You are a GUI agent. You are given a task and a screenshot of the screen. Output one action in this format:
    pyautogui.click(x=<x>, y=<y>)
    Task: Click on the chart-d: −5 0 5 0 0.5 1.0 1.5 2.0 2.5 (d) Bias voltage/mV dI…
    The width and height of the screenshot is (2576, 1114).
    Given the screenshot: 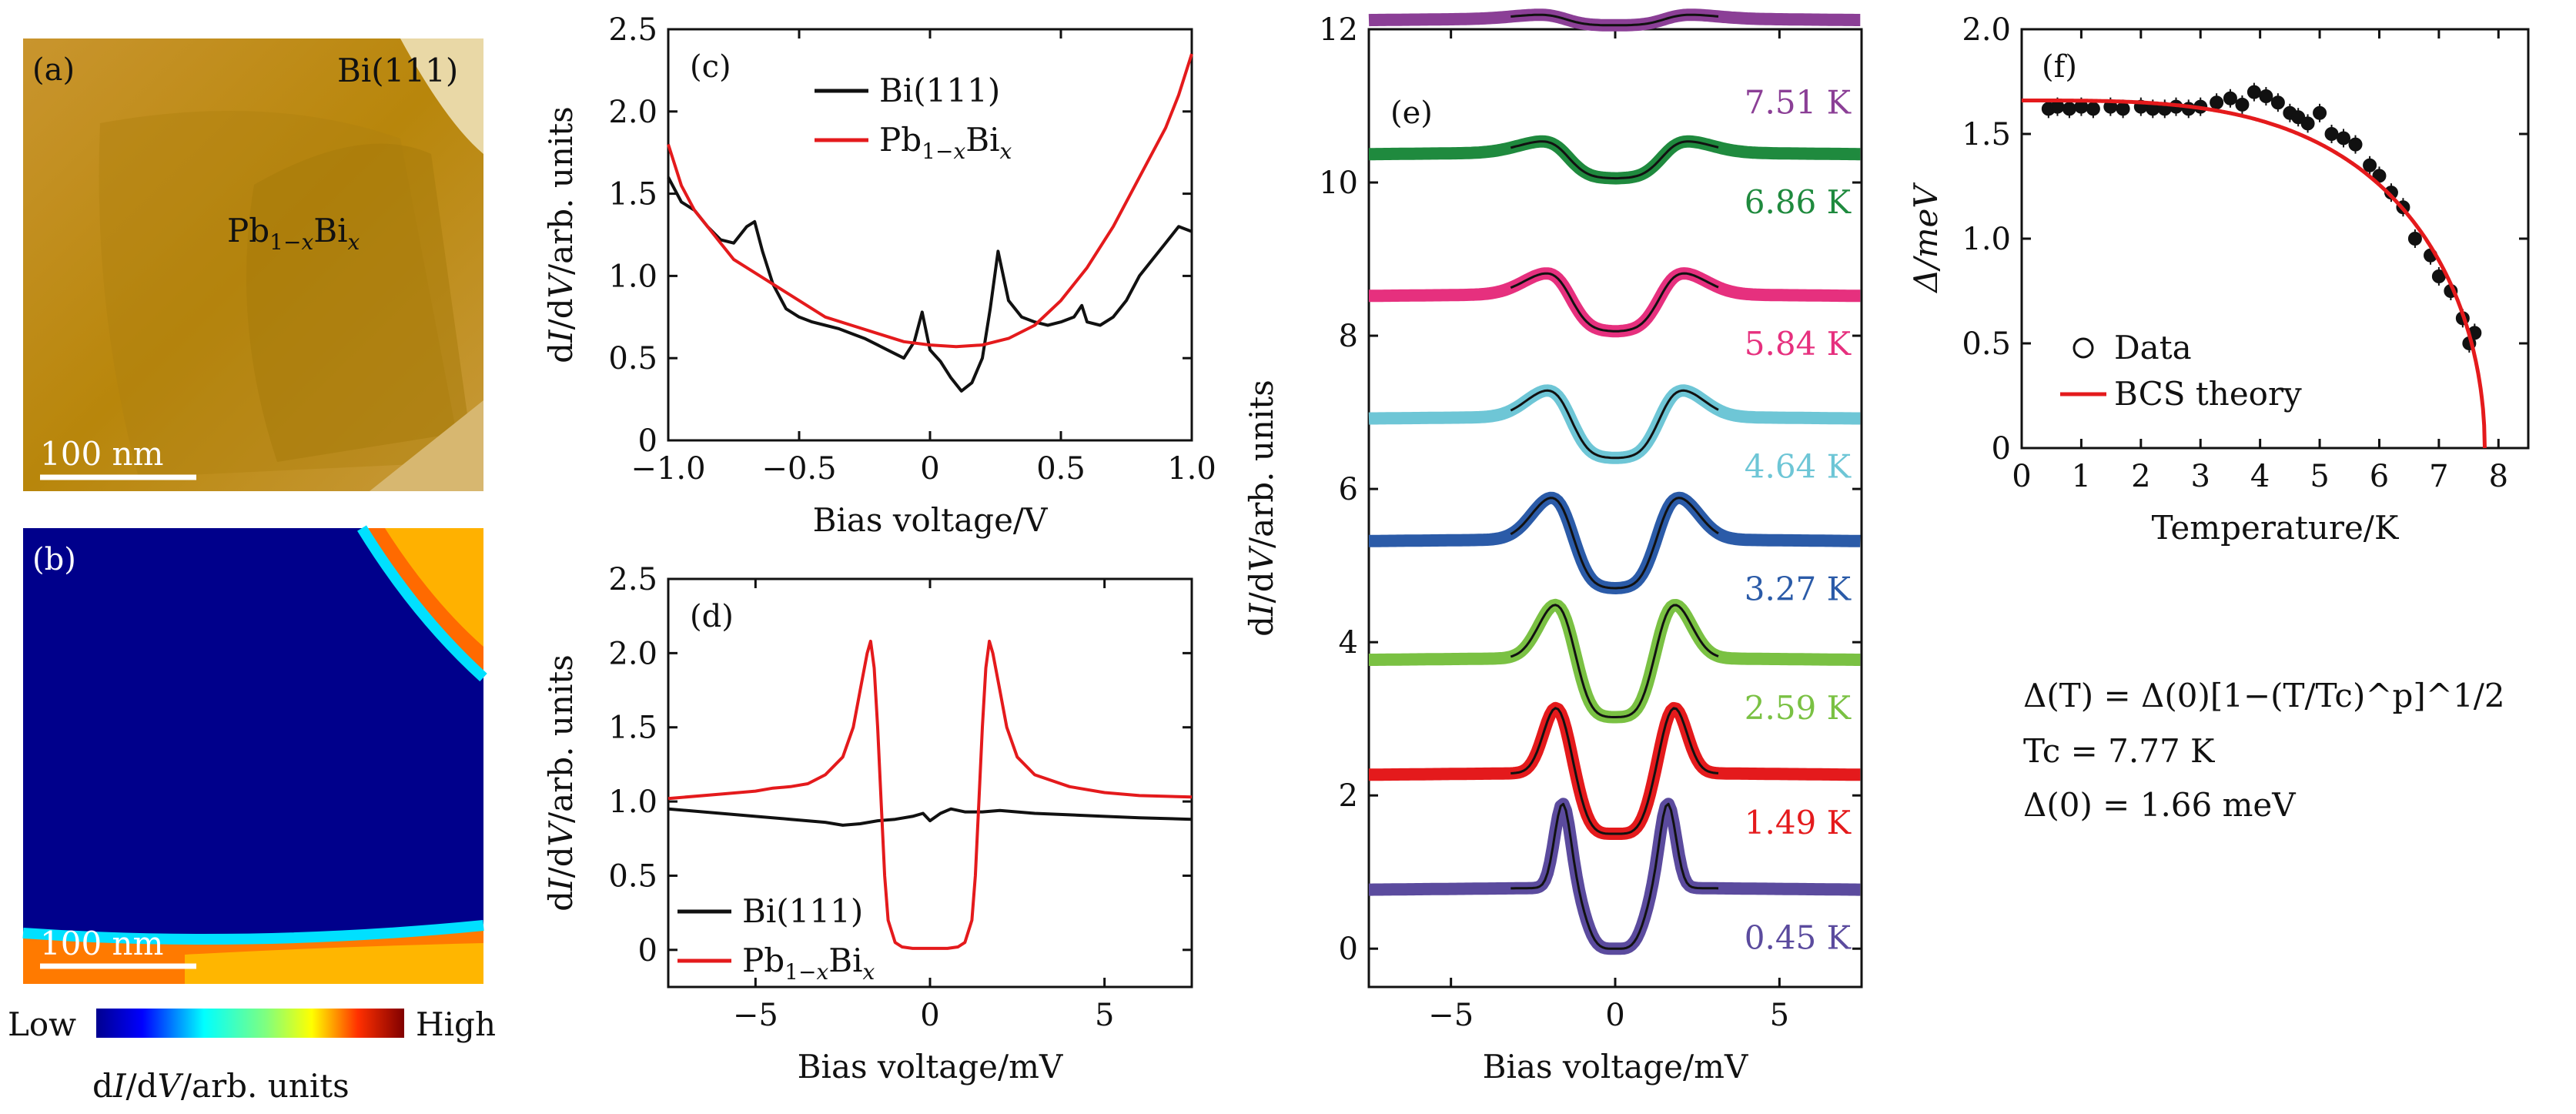 What is the action you would take?
    pyautogui.click(x=868, y=824)
    